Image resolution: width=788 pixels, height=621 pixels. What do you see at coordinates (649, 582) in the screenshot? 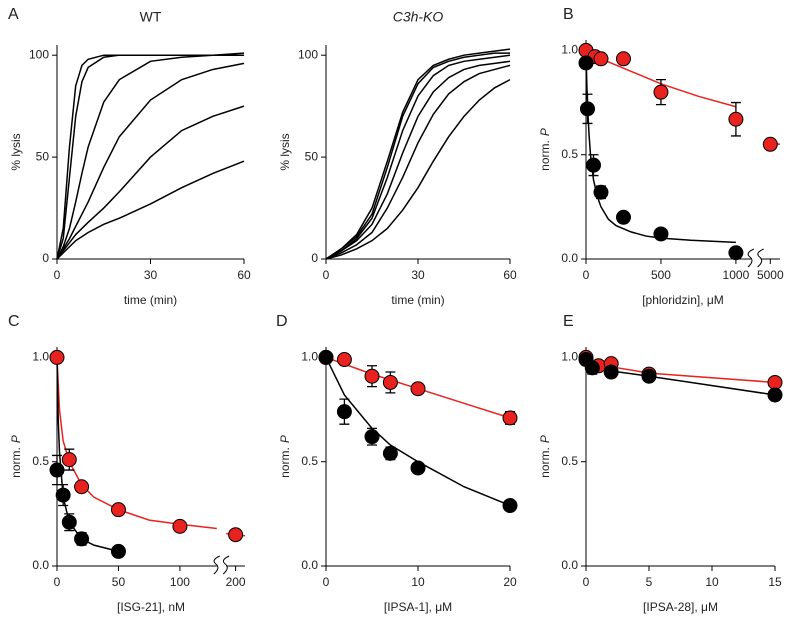
I see `x-tick-label: 5` at bounding box center [649, 582].